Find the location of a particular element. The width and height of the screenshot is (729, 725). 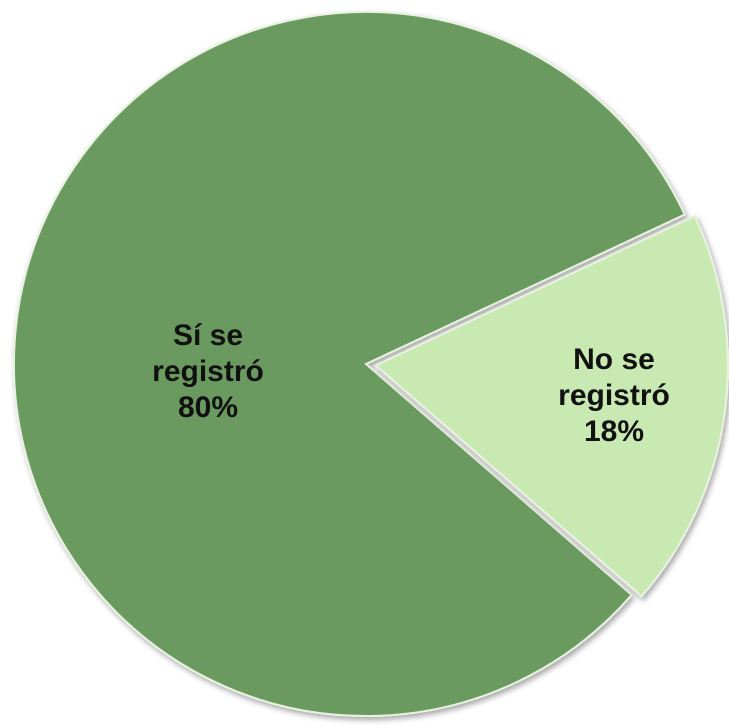

slice-category: Sí se registró is located at coordinates (208, 353).